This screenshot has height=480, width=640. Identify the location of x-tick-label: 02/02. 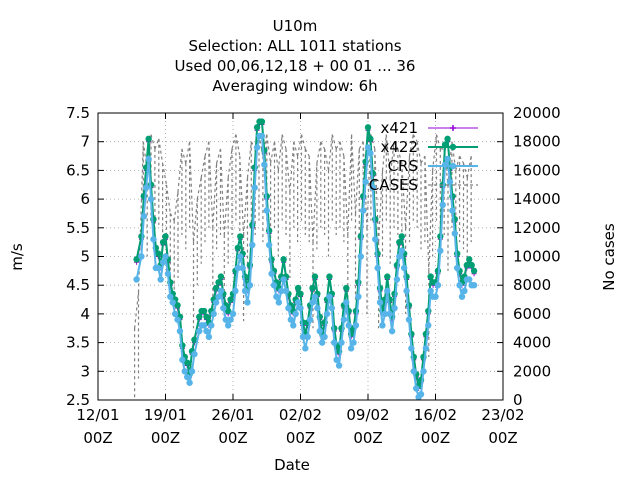
(300, 415).